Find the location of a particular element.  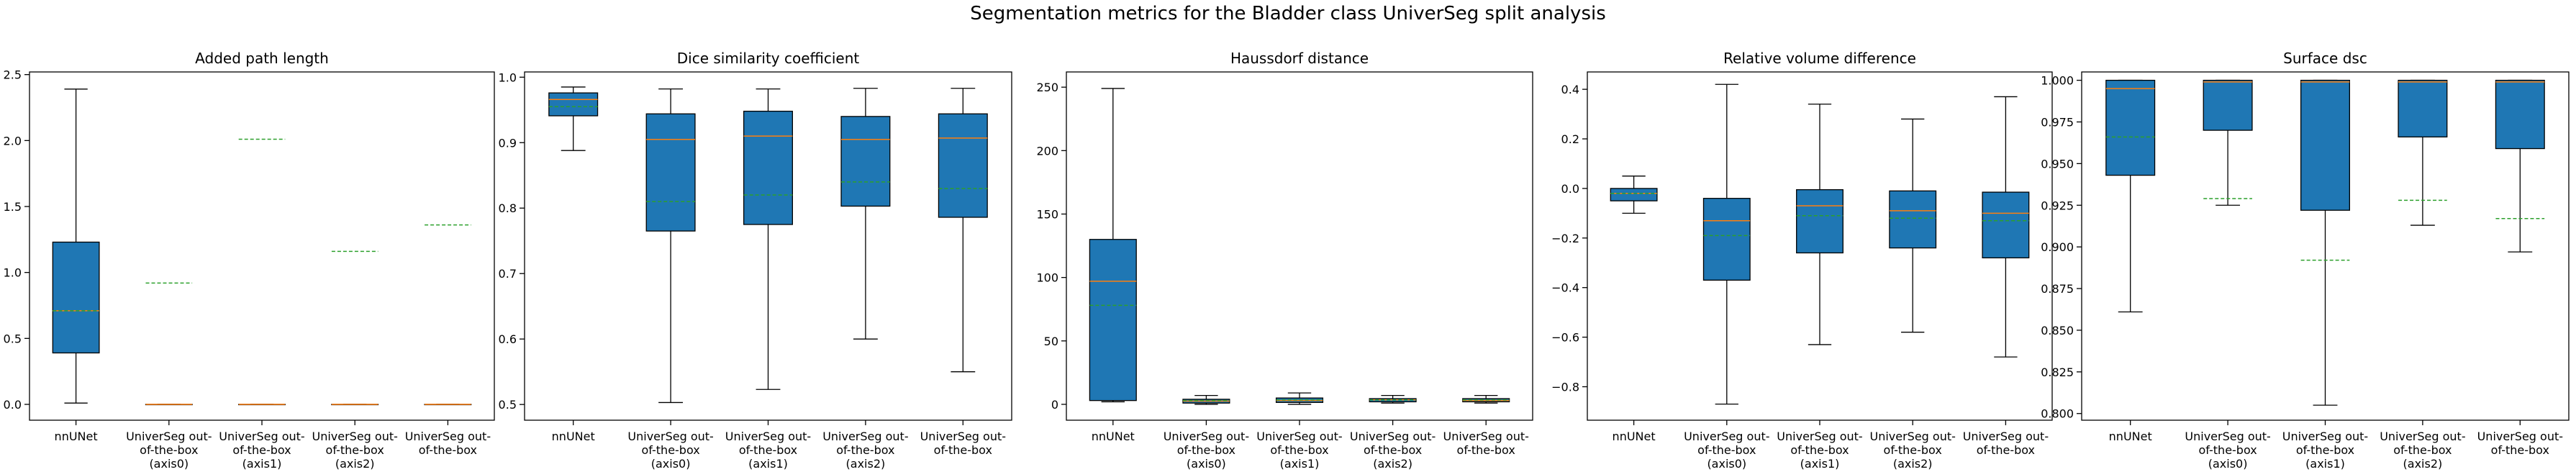

y-tick-label: 1.000 is located at coordinates (2057, 81).